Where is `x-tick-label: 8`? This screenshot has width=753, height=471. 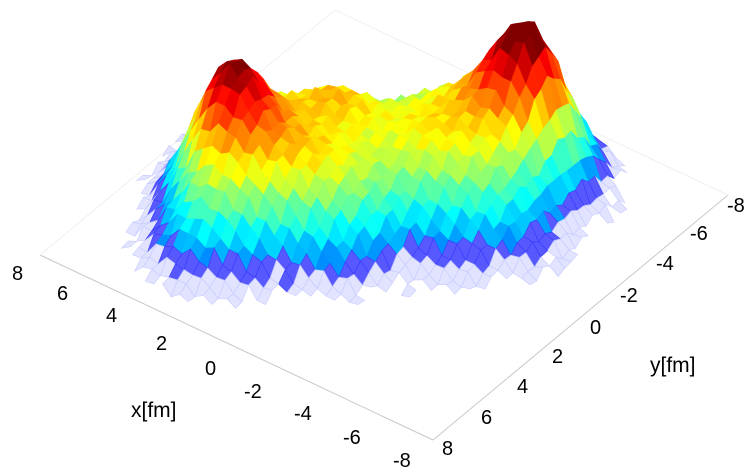 x-tick-label: 8 is located at coordinates (17, 274).